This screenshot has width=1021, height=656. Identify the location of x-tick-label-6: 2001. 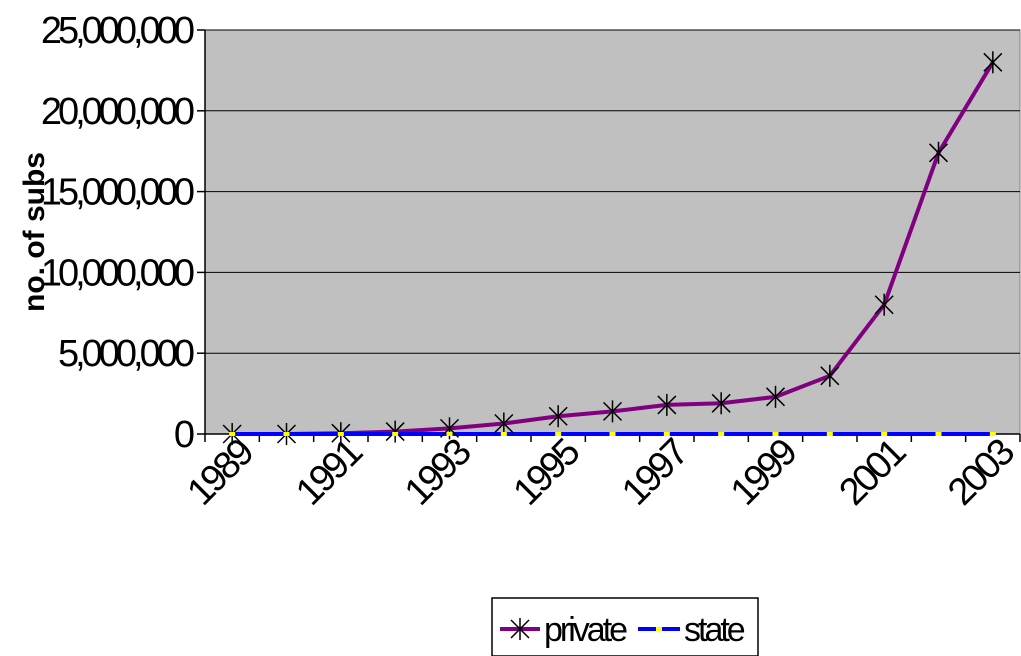
(873, 472).